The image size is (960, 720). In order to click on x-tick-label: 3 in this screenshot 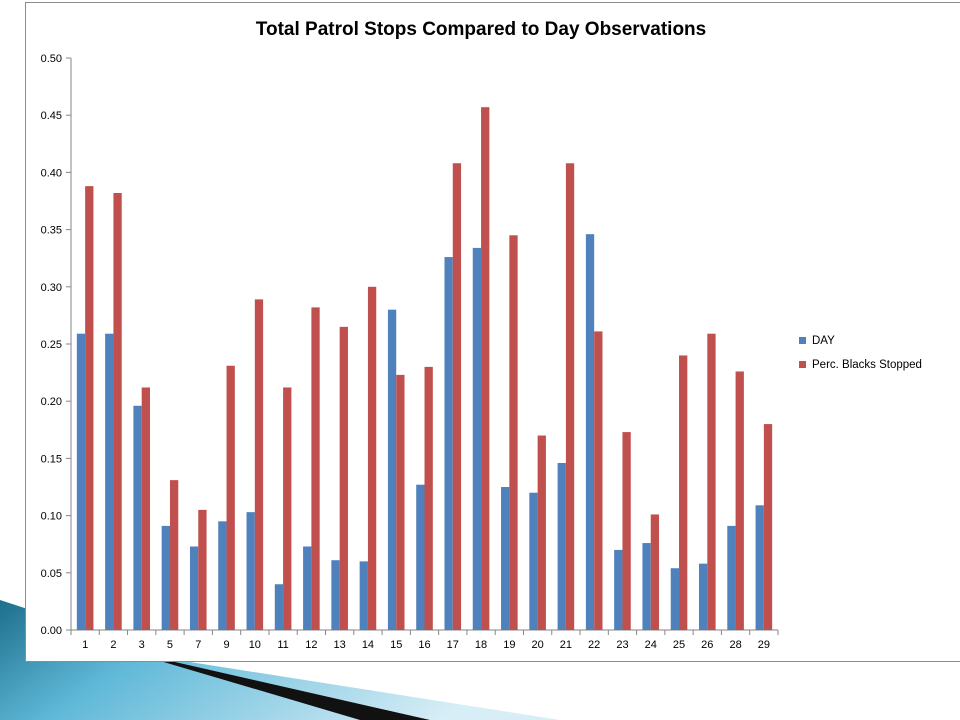, I will do `click(142, 645)`.